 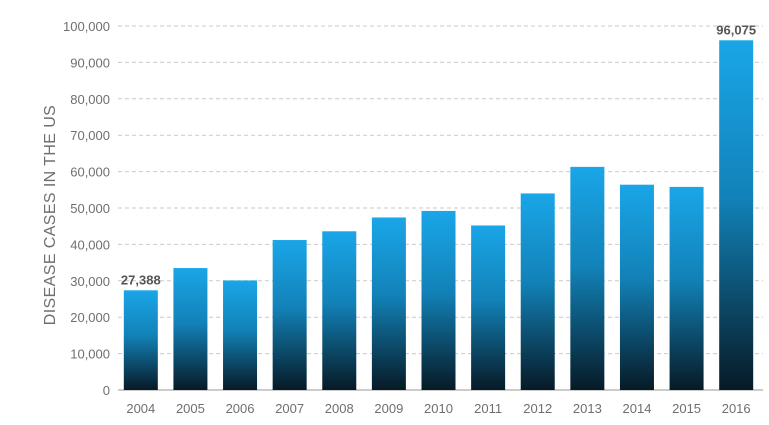 What do you see at coordinates (637, 408) in the screenshot?
I see `x-tick-label: 2014` at bounding box center [637, 408].